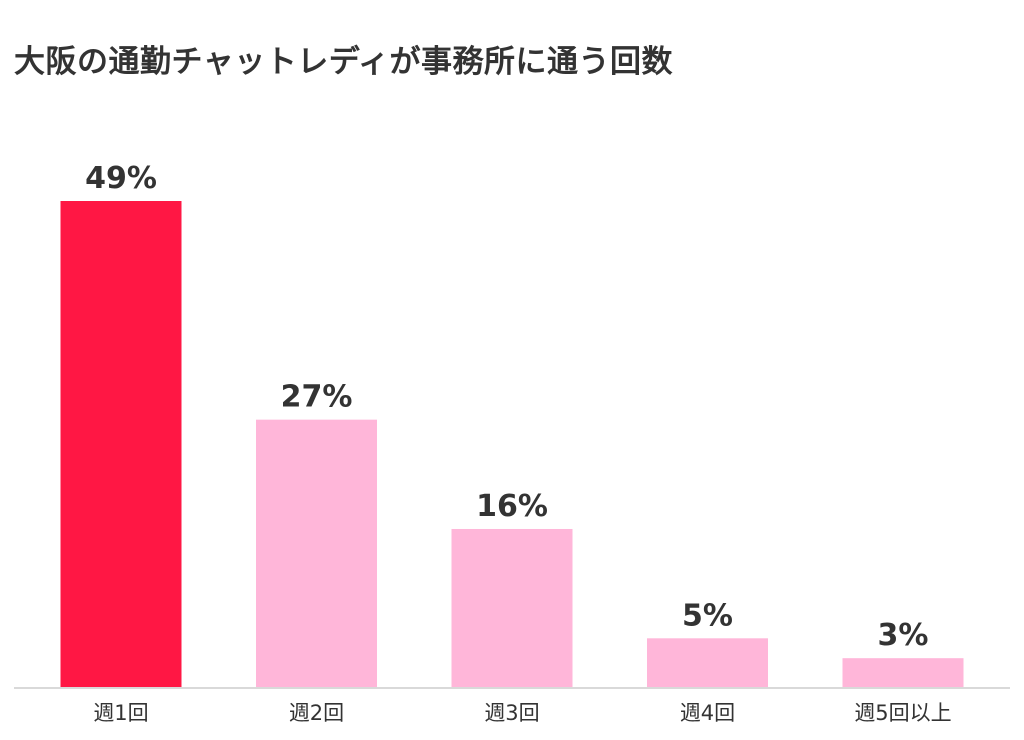  I want to click on value-label-1: 49%, so click(121, 178).